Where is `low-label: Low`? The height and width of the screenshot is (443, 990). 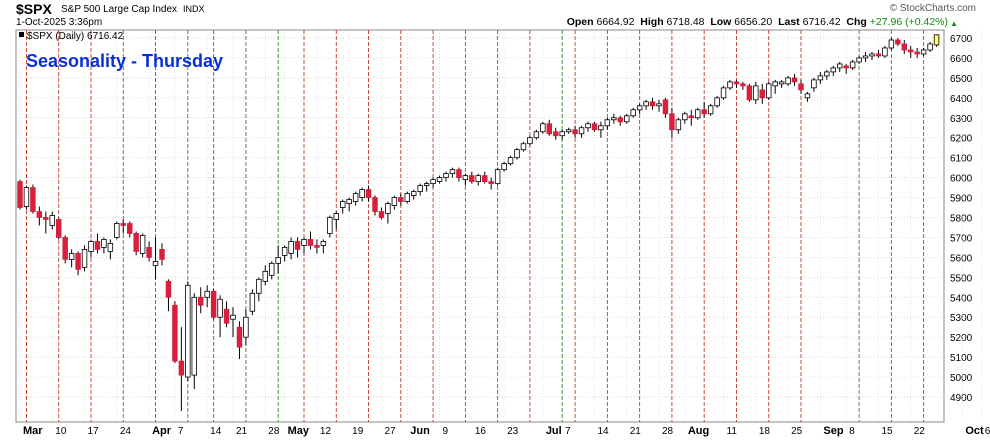
low-label: Low is located at coordinates (721, 22).